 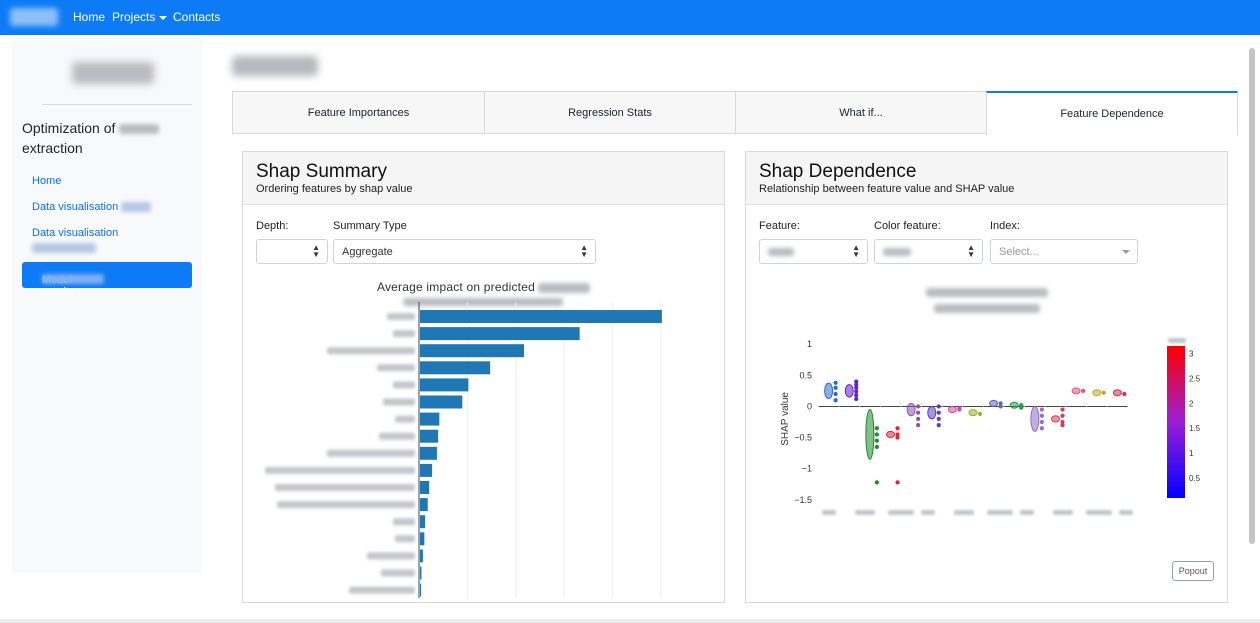 What do you see at coordinates (813, 251) in the screenshot?
I see `feature-select: ▲ ▼` at bounding box center [813, 251].